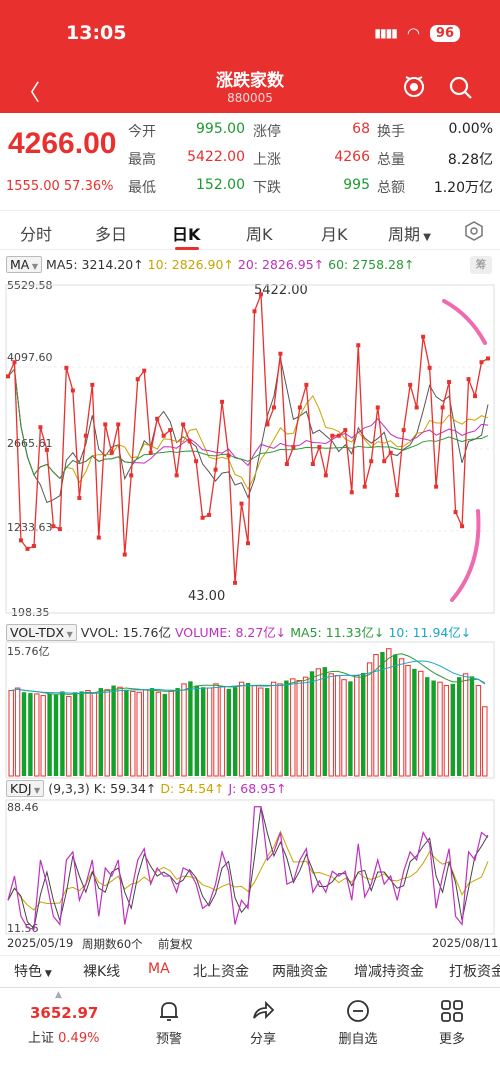  What do you see at coordinates (96, 33) in the screenshot?
I see `status-time: 13:05` at bounding box center [96, 33].